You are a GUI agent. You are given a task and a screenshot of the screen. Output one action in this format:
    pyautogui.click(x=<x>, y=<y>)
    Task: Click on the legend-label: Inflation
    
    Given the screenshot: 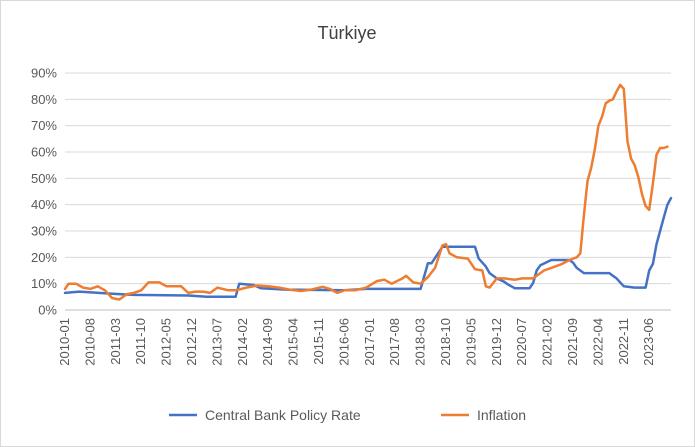 What is the action you would take?
    pyautogui.click(x=501, y=415)
    